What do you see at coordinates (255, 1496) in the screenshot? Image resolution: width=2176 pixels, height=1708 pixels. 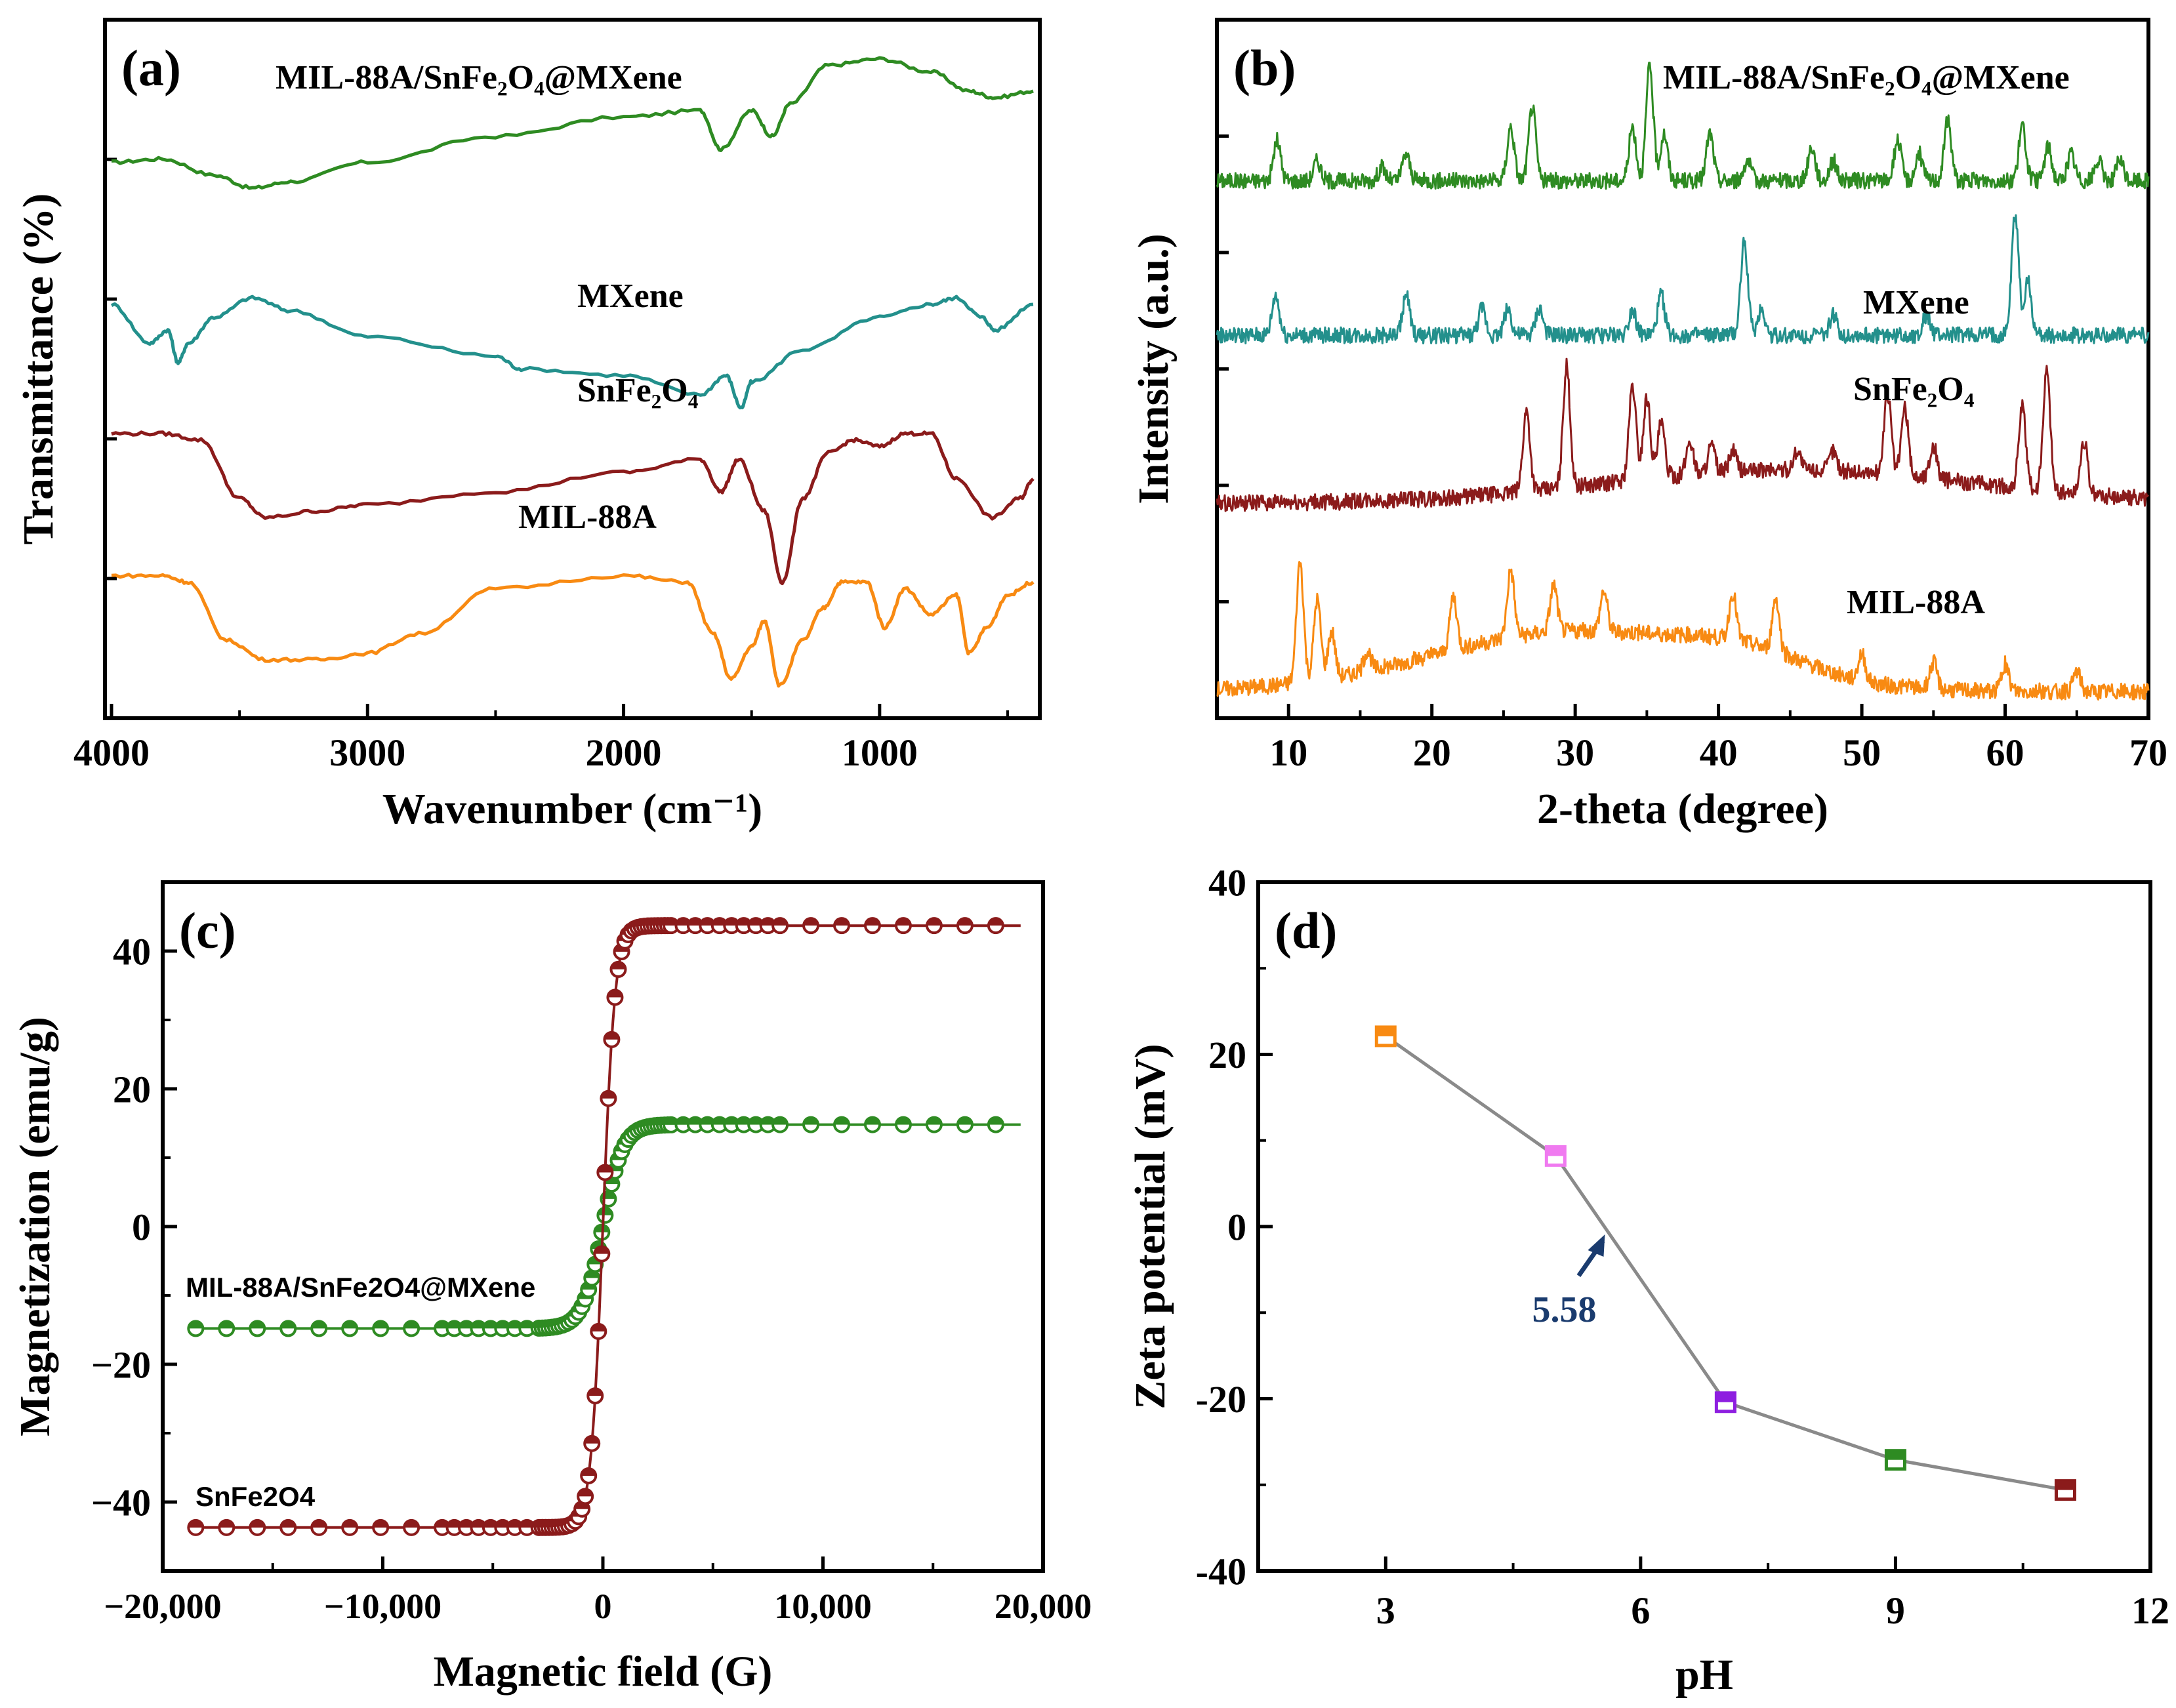 I see `series-label: SnFe2O4` at bounding box center [255, 1496].